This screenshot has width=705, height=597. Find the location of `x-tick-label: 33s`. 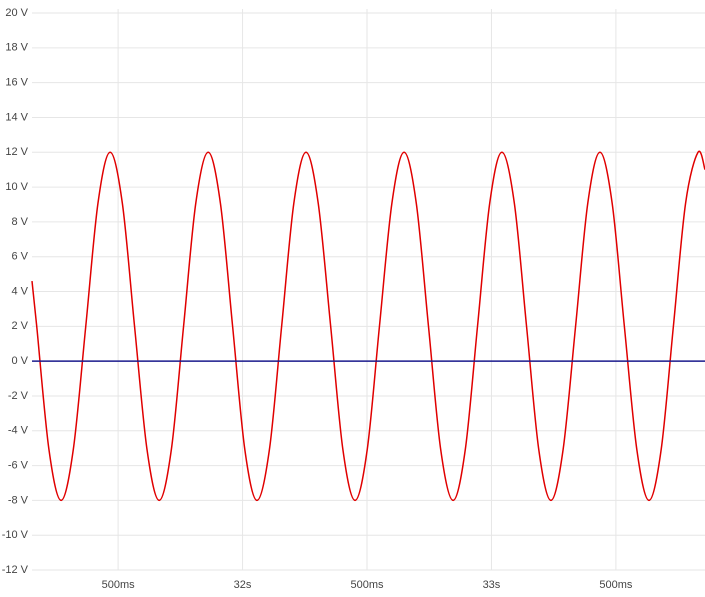

x-tick-label: 33s is located at coordinates (492, 585).